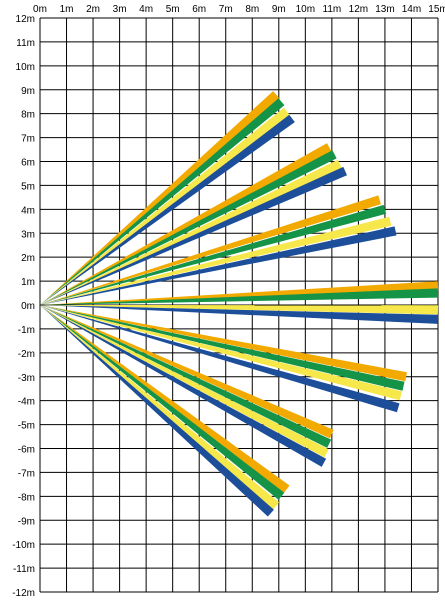 The width and height of the screenshot is (445, 600). Describe the element at coordinates (28, 139) in the screenshot. I see `y-axis-label: 7m` at that location.